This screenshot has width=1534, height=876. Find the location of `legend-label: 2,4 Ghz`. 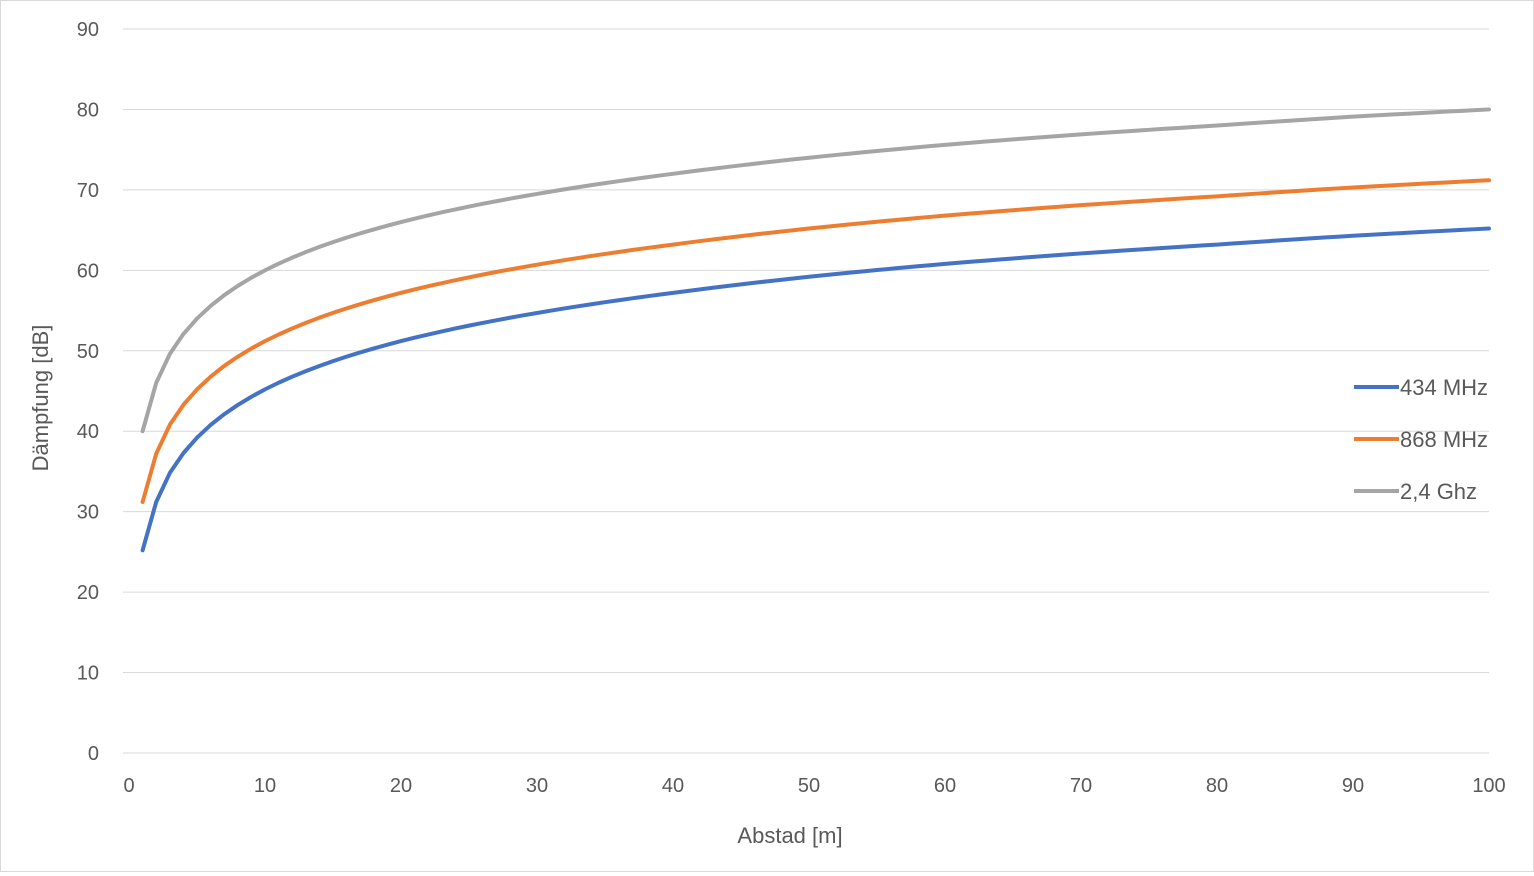

legend-label: 2,4 Ghz is located at coordinates (1438, 491).